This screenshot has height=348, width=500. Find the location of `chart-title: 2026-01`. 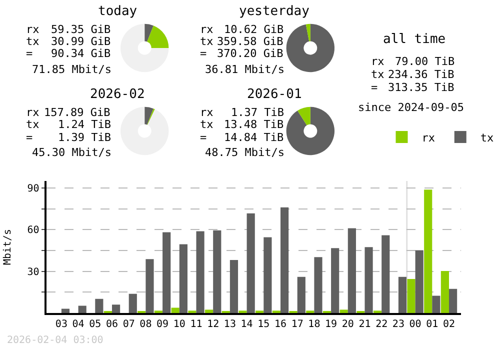

chart-title: 2026-01 is located at coordinates (274, 94).